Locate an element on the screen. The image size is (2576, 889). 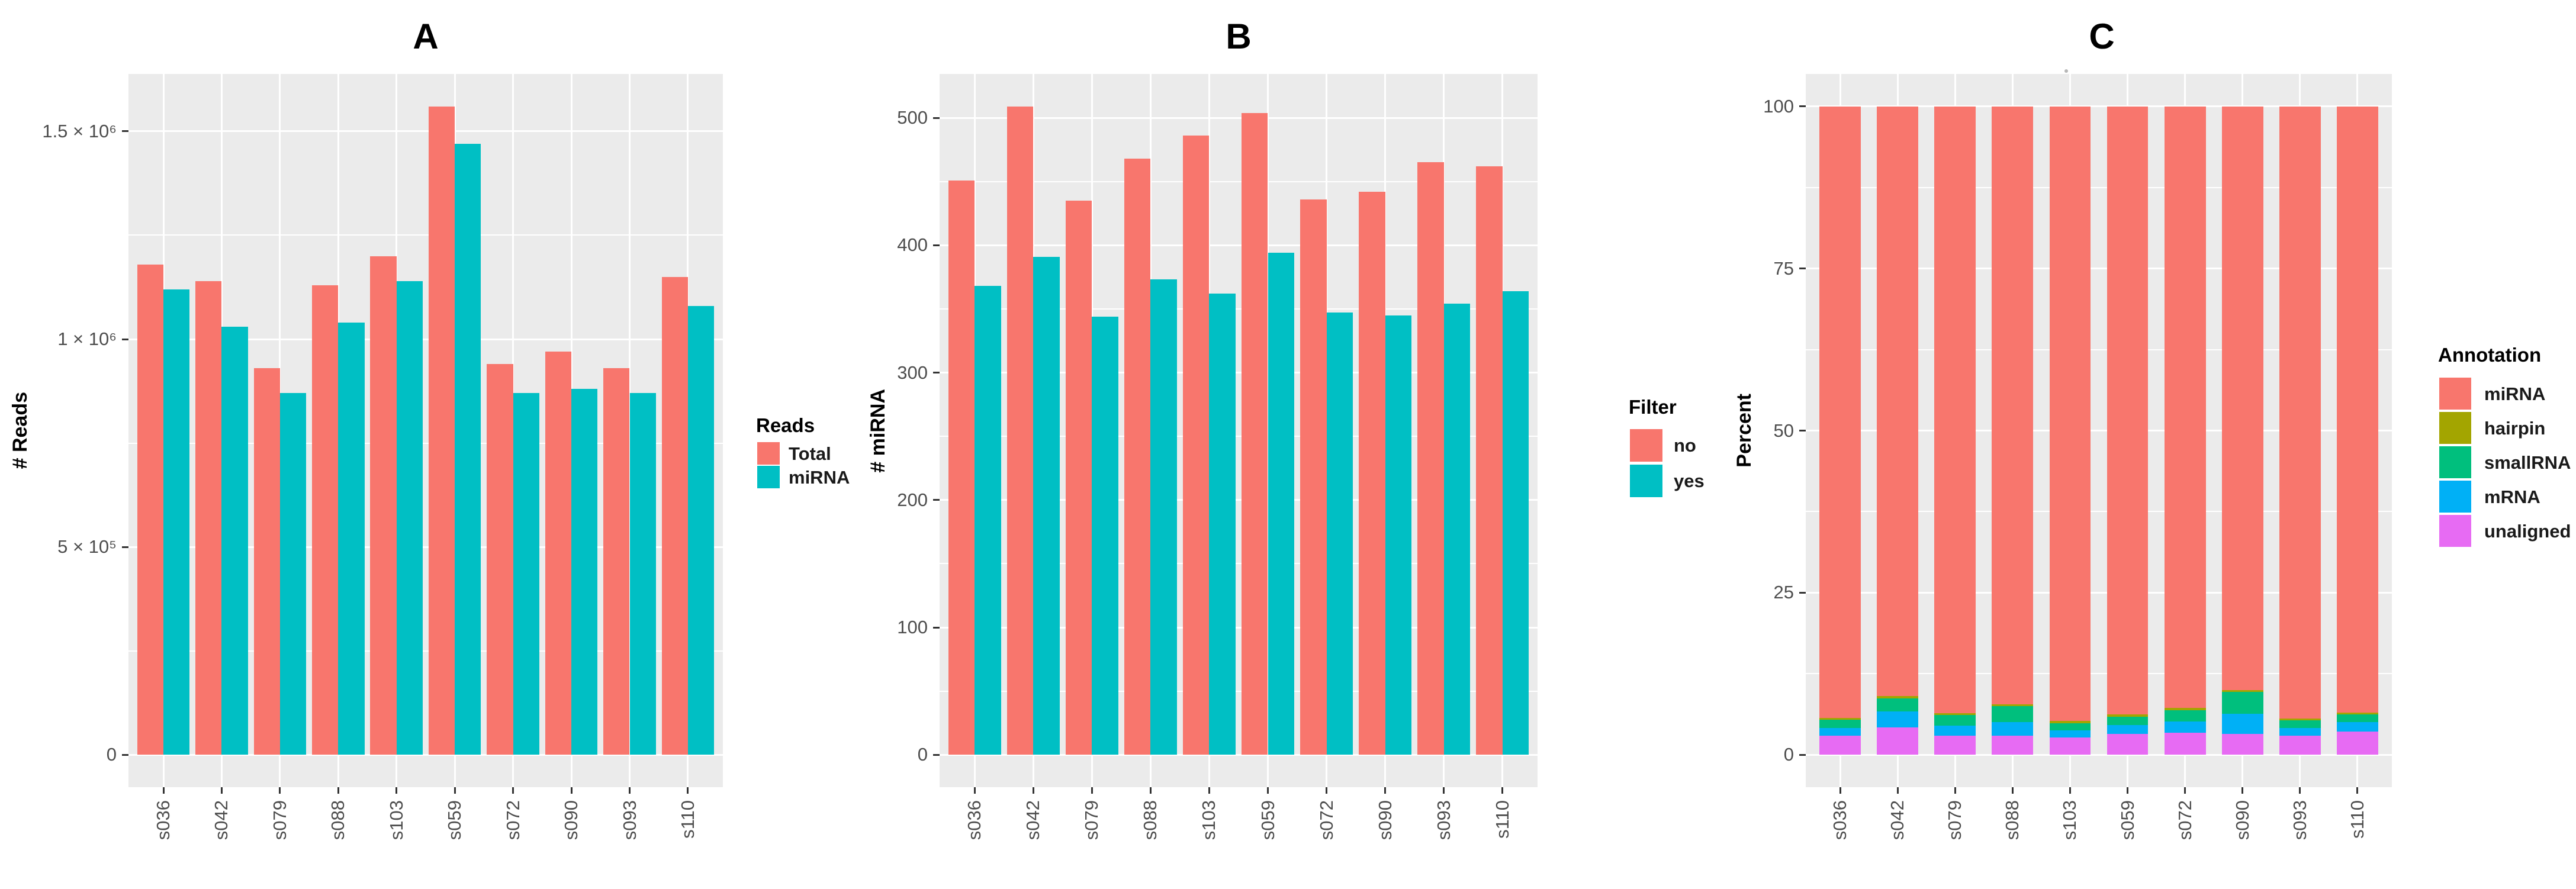
bar-B-s088-yes is located at coordinates (1164, 517).